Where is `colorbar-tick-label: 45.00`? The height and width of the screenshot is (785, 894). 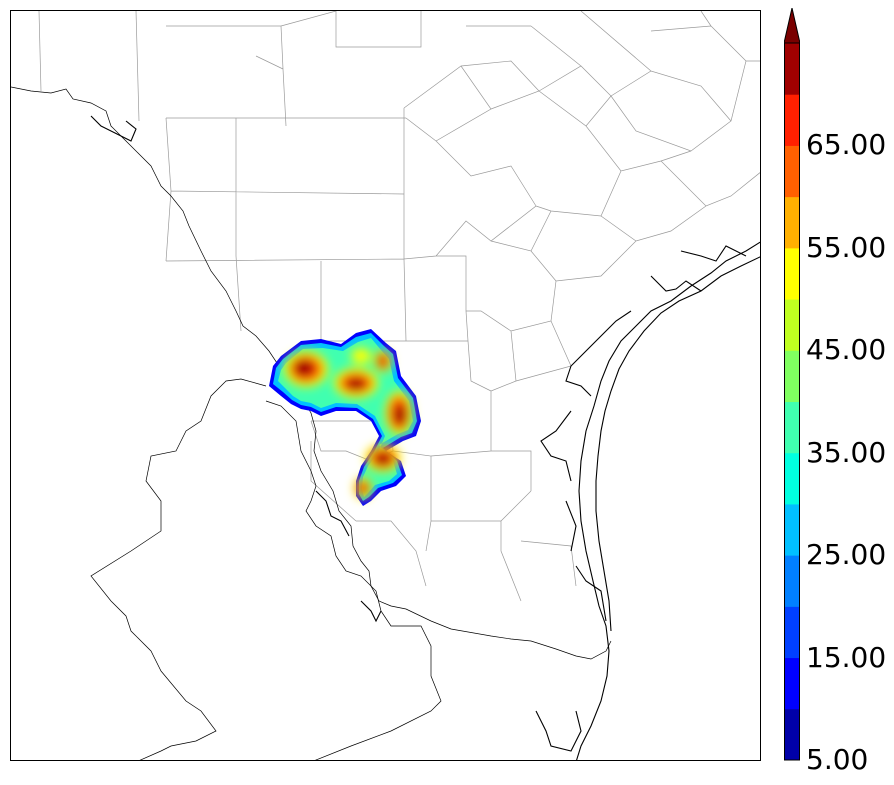
colorbar-tick-label: 45.00 is located at coordinates (846, 350).